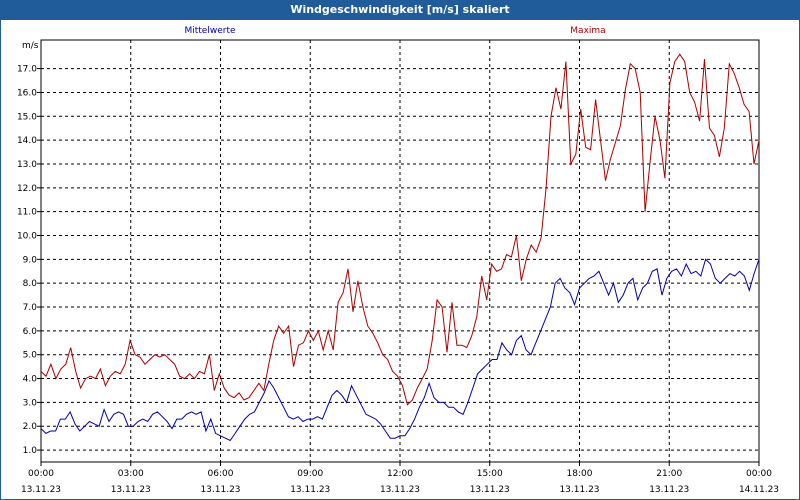  Describe the element at coordinates (30, 284) in the screenshot. I see `y-tick-label: 8.0` at that location.